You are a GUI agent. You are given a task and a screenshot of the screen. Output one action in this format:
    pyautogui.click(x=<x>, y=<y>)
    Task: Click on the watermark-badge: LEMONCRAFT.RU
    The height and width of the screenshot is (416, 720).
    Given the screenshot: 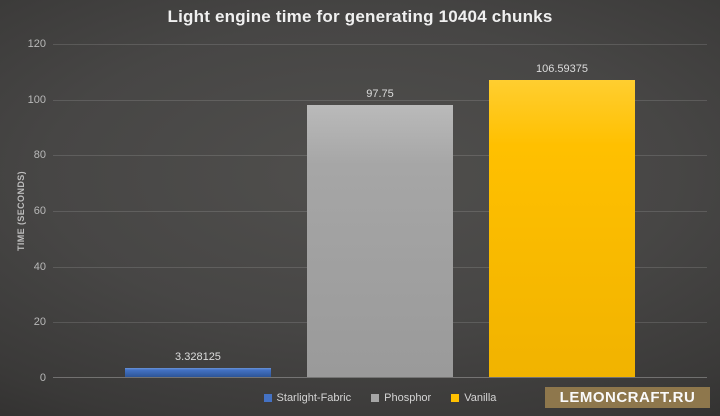 What is the action you would take?
    pyautogui.click(x=627, y=397)
    